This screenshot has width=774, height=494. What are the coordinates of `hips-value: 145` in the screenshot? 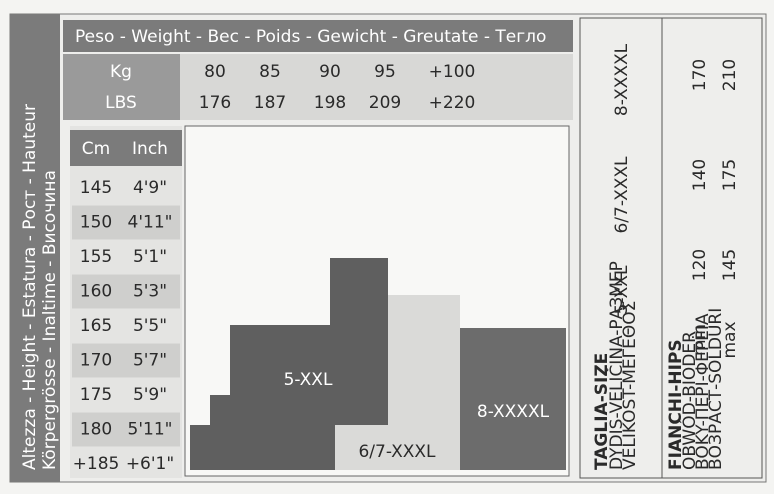 It's located at (730, 265).